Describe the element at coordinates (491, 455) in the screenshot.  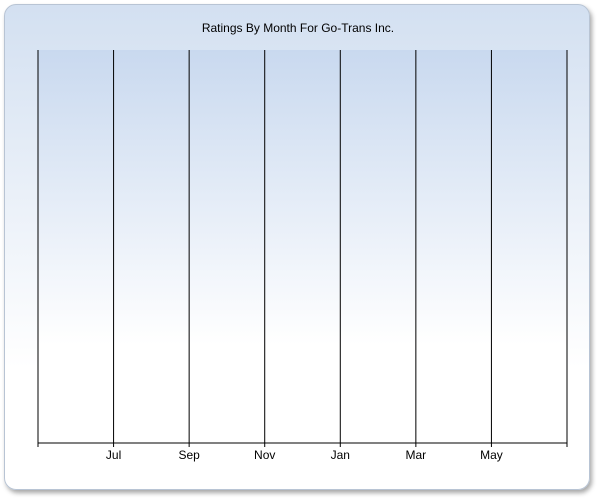
I see `x-tick-label: May` at that location.